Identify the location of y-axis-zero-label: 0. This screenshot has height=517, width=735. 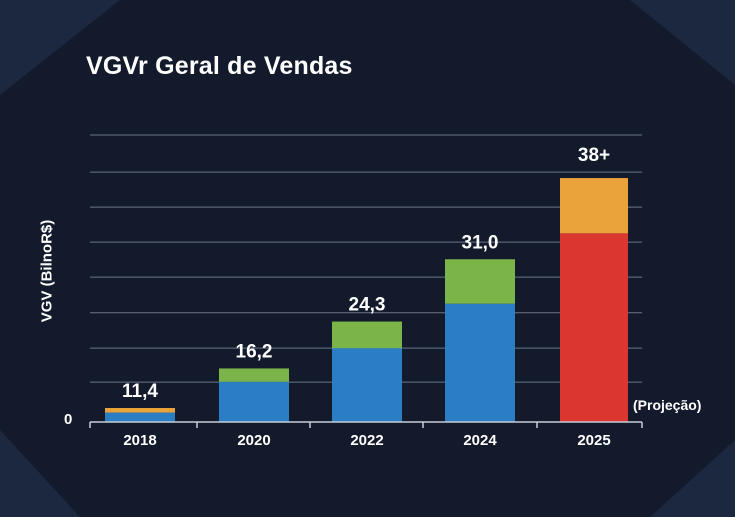
(68, 419).